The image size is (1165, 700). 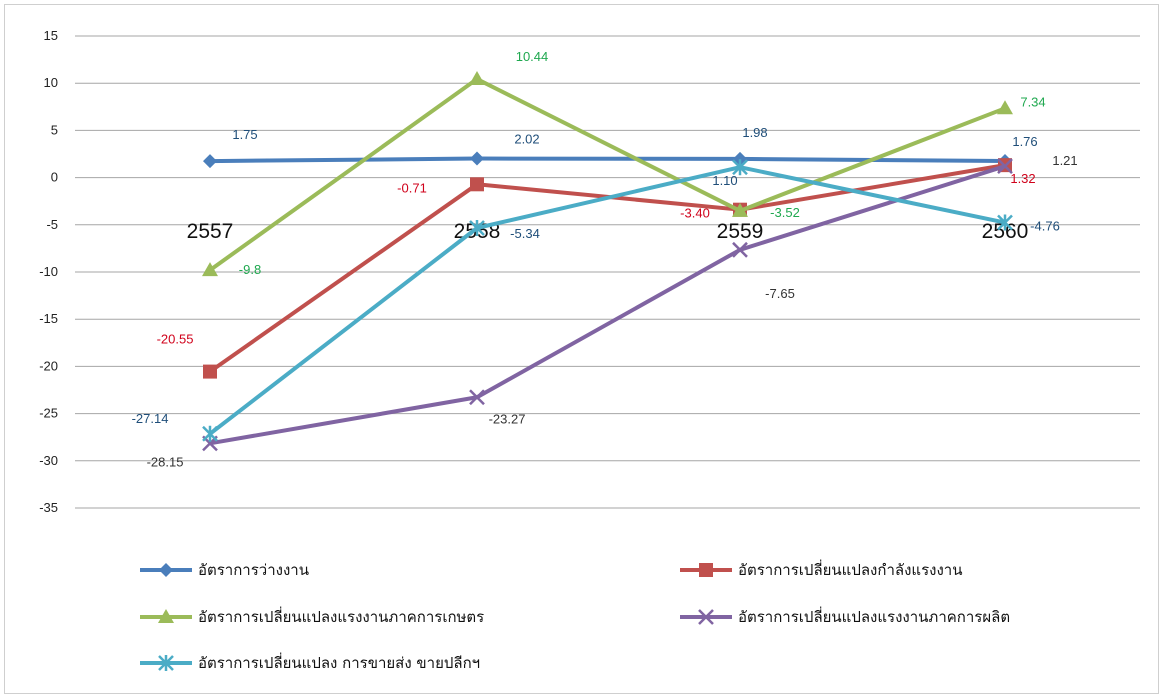 What do you see at coordinates (175, 339) in the screenshot?
I see `data-label: -20.55` at bounding box center [175, 339].